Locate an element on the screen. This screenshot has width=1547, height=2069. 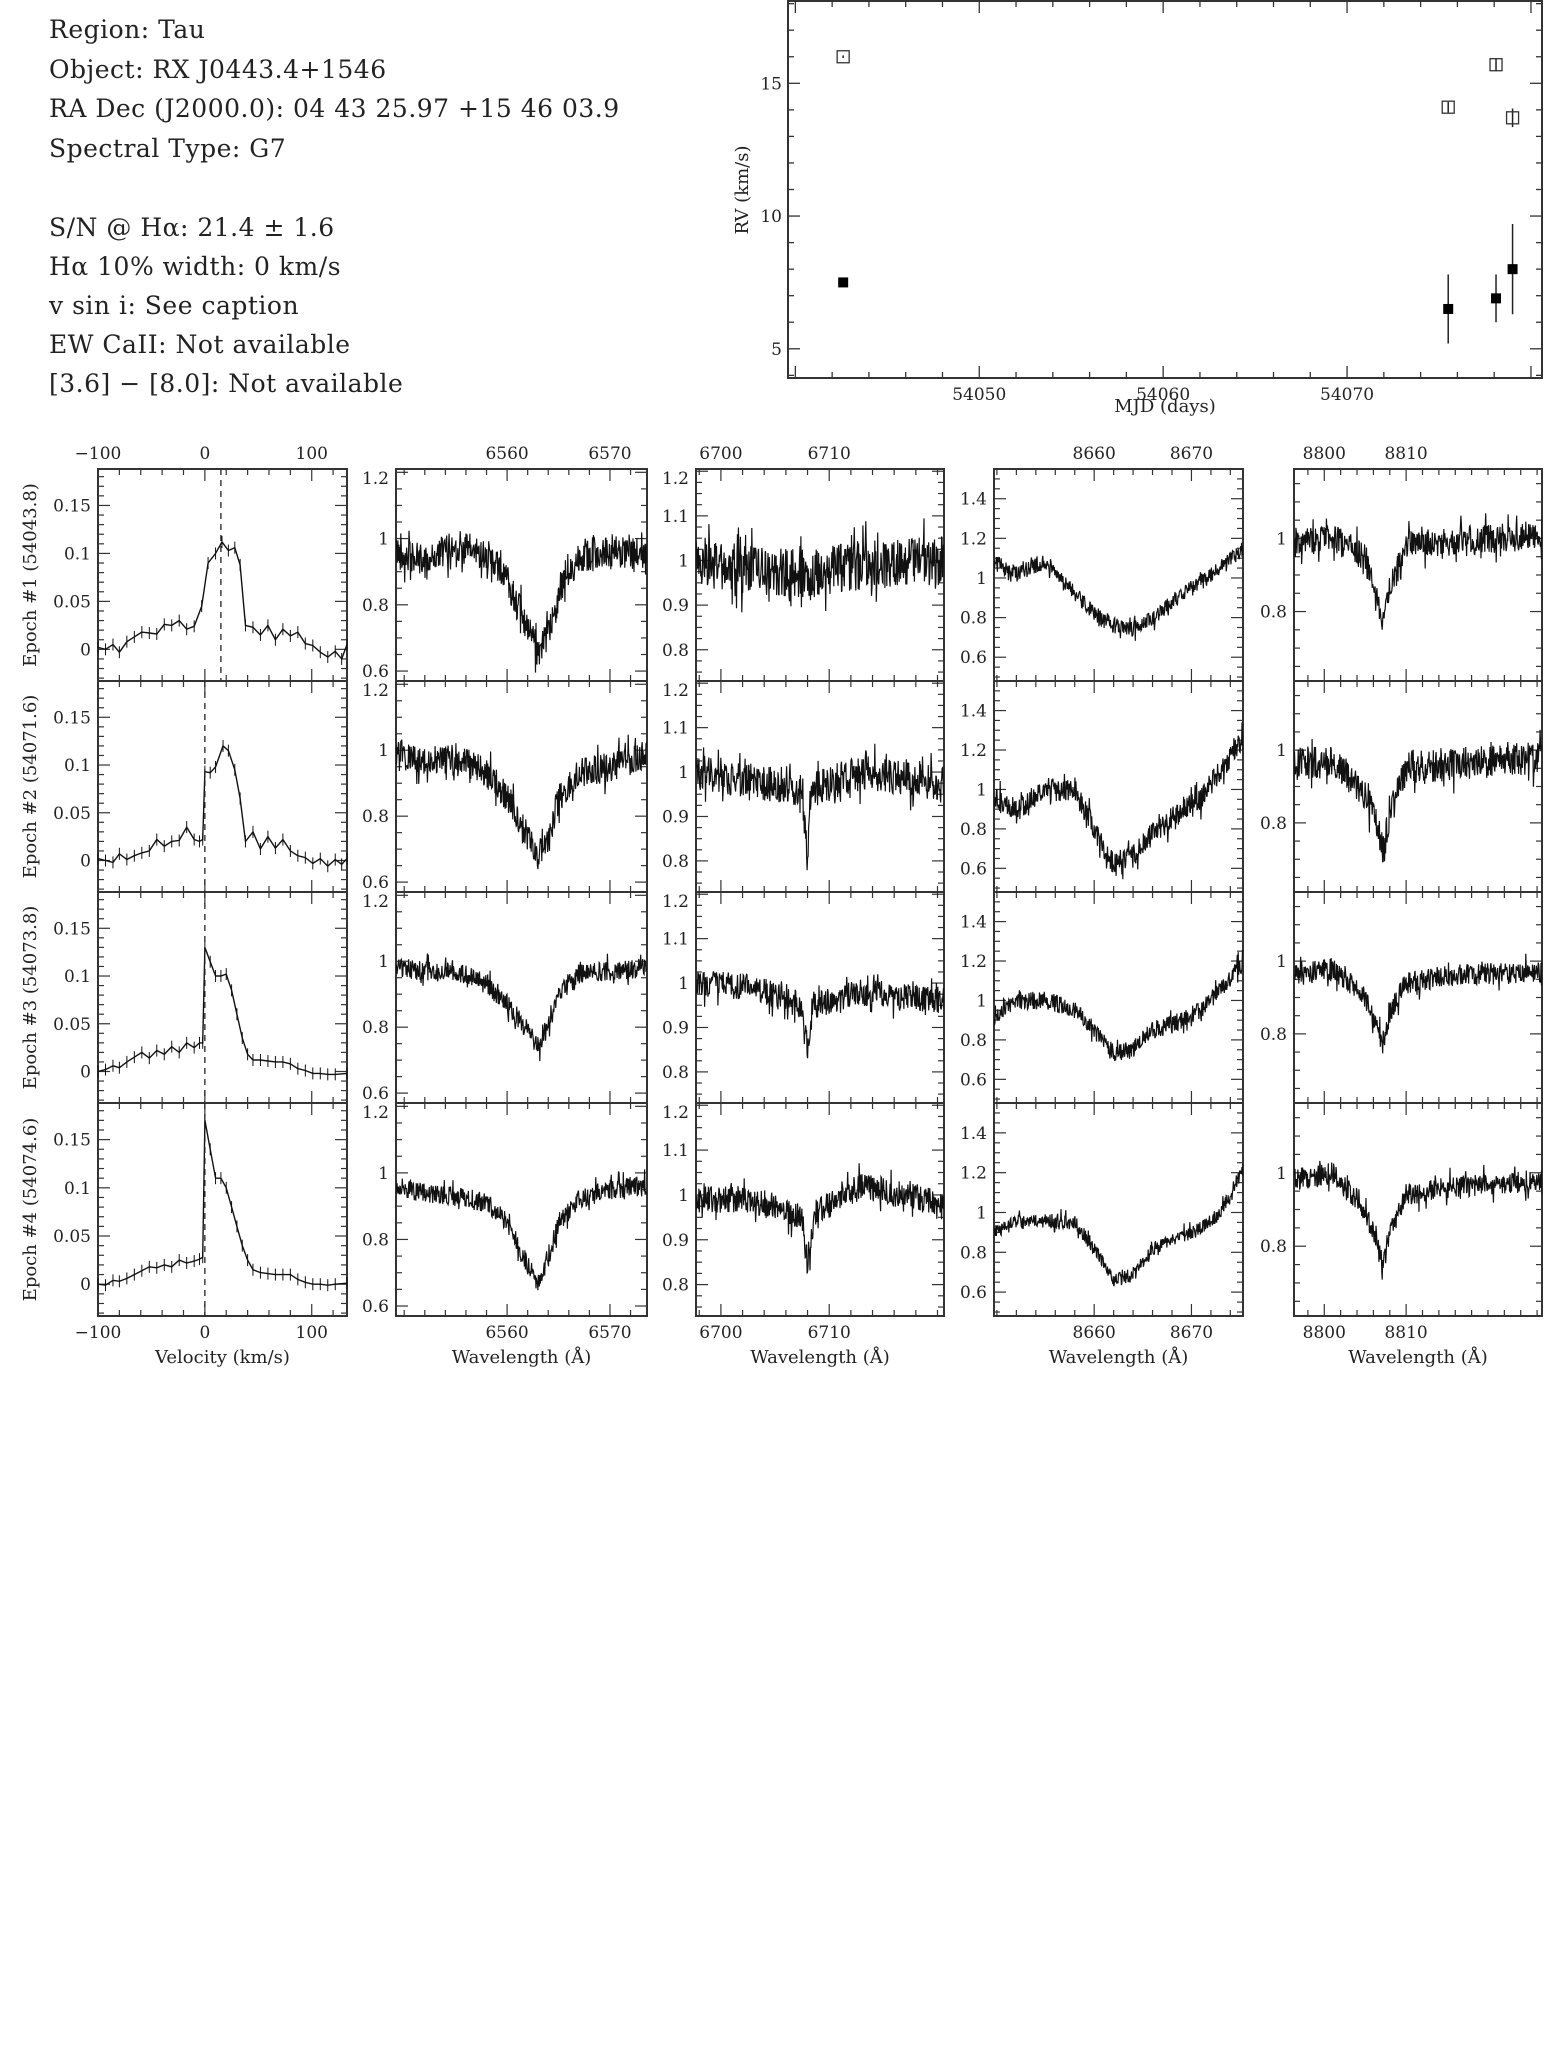
x-tick-label-bottom: 100 is located at coordinates (312, 1333).